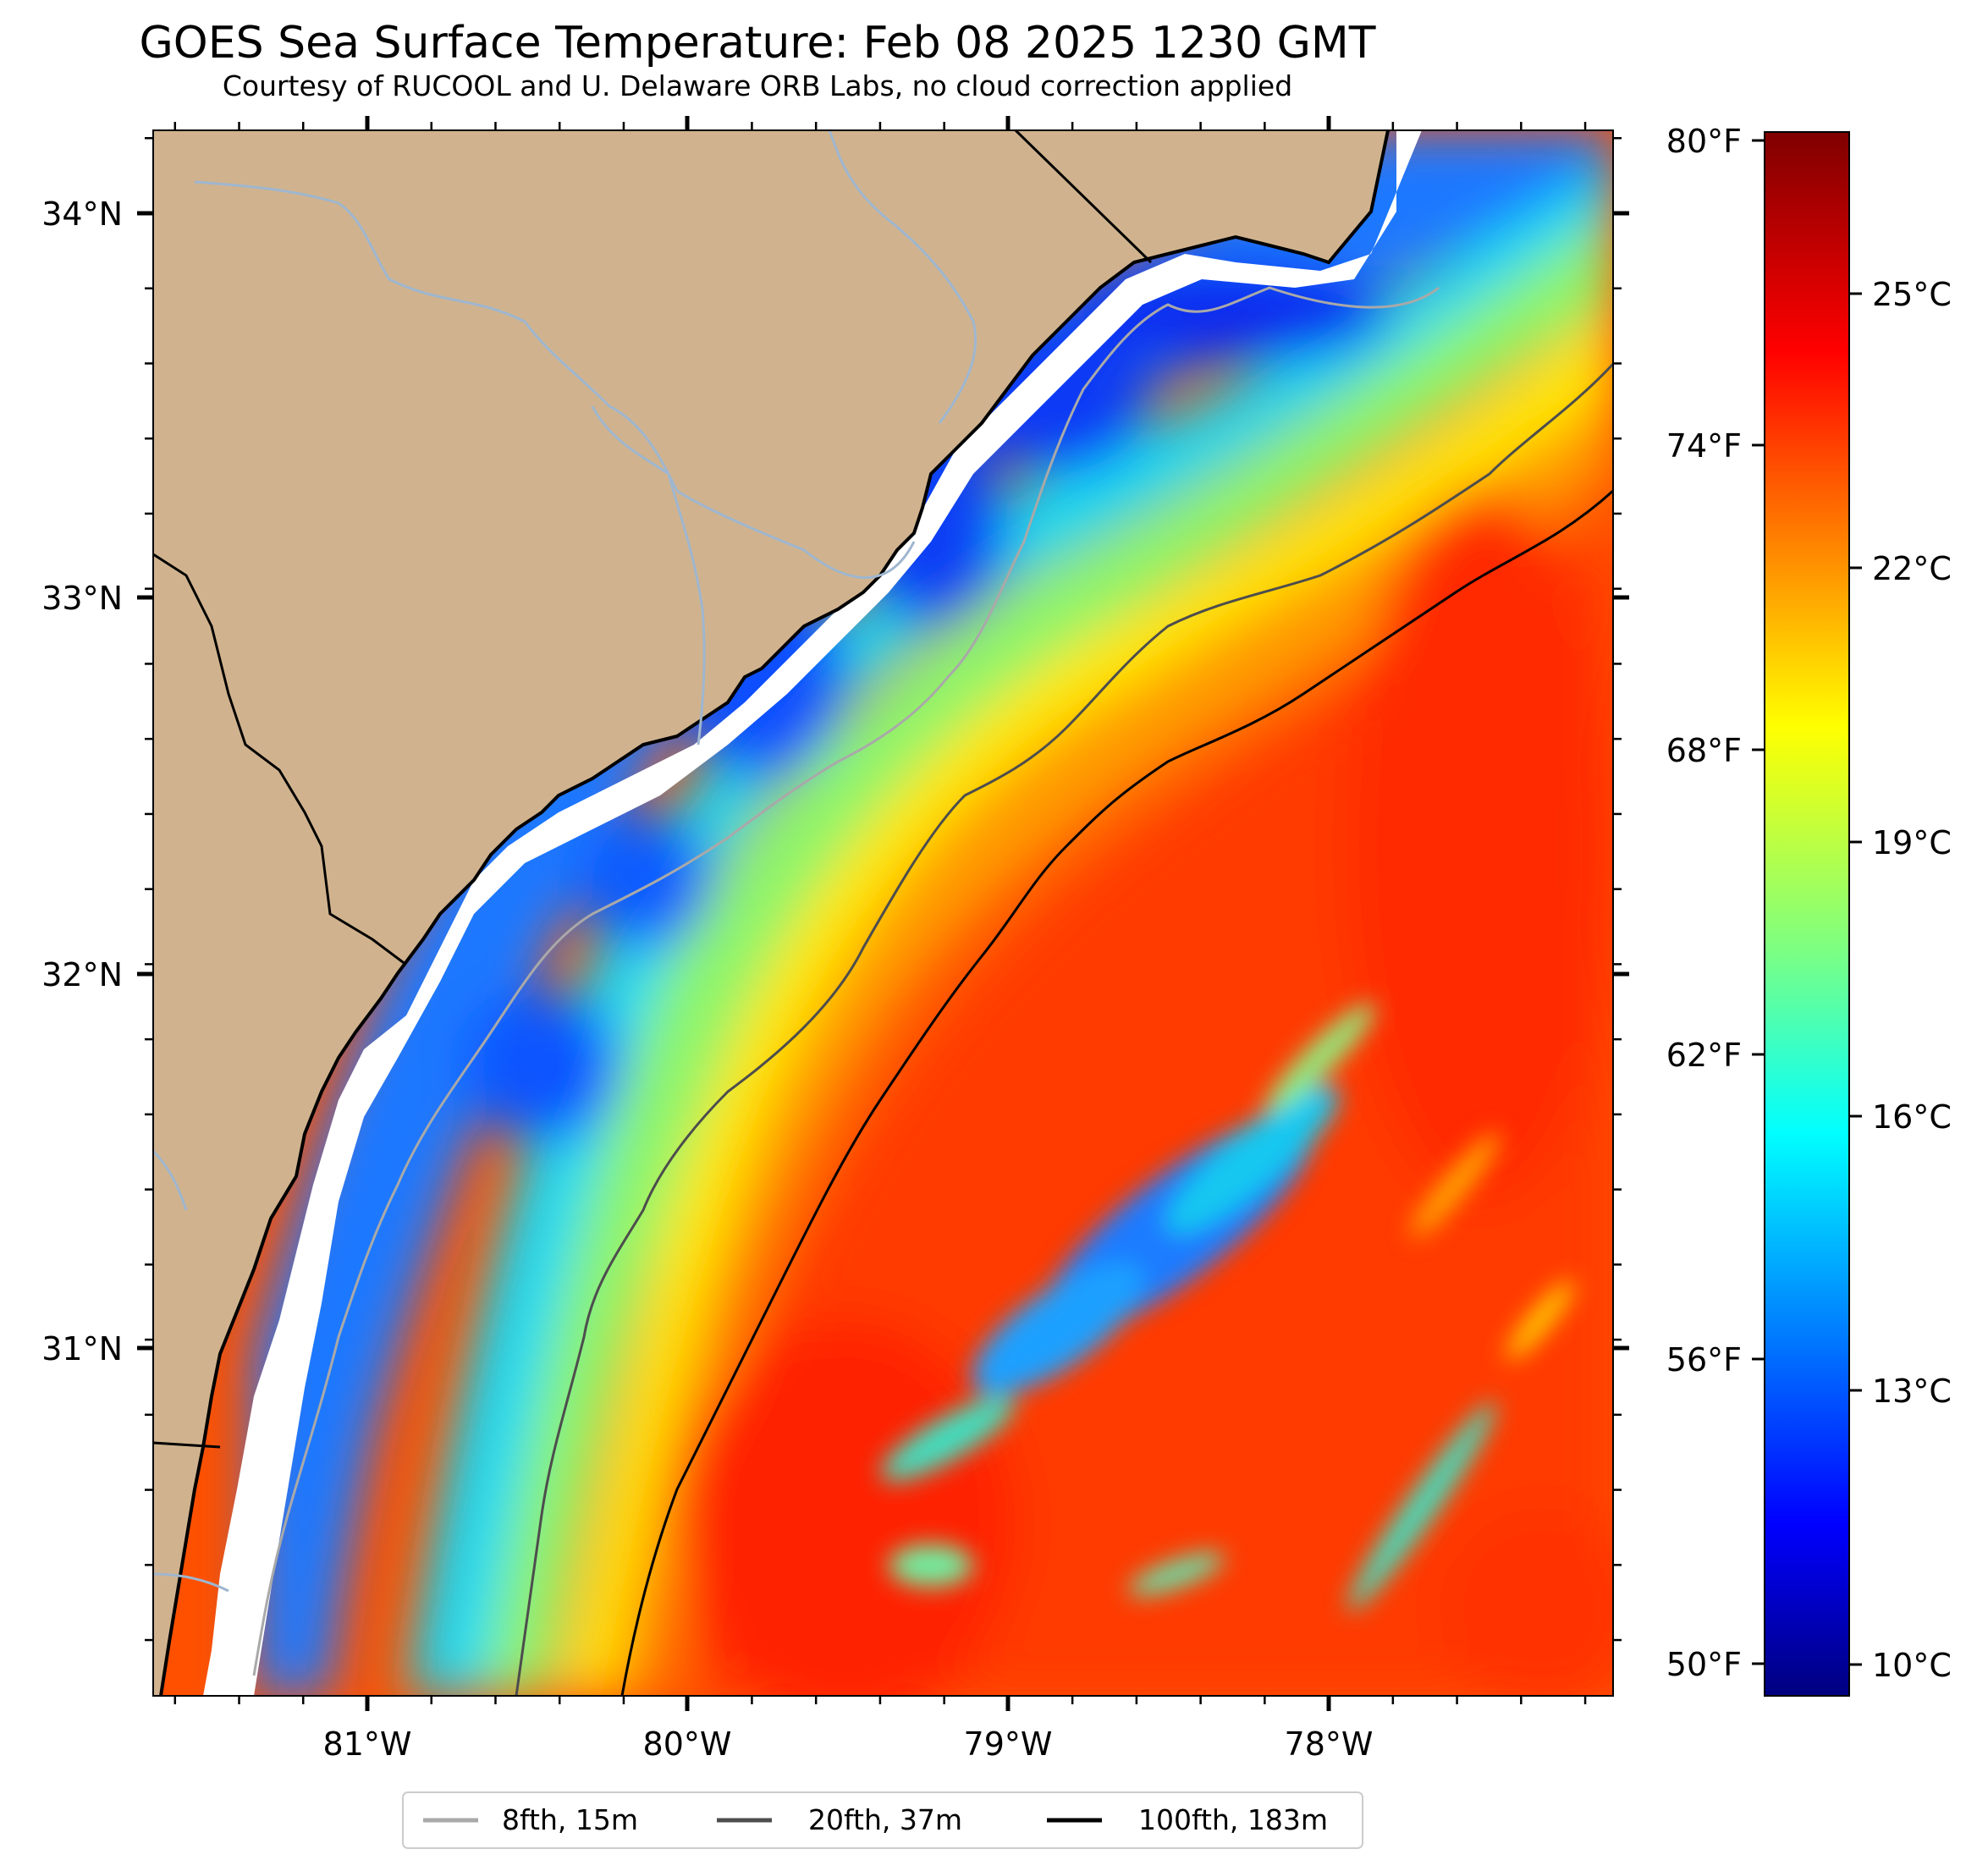  What do you see at coordinates (1912, 843) in the screenshot?
I see `cb-label-19c: 19°C` at bounding box center [1912, 843].